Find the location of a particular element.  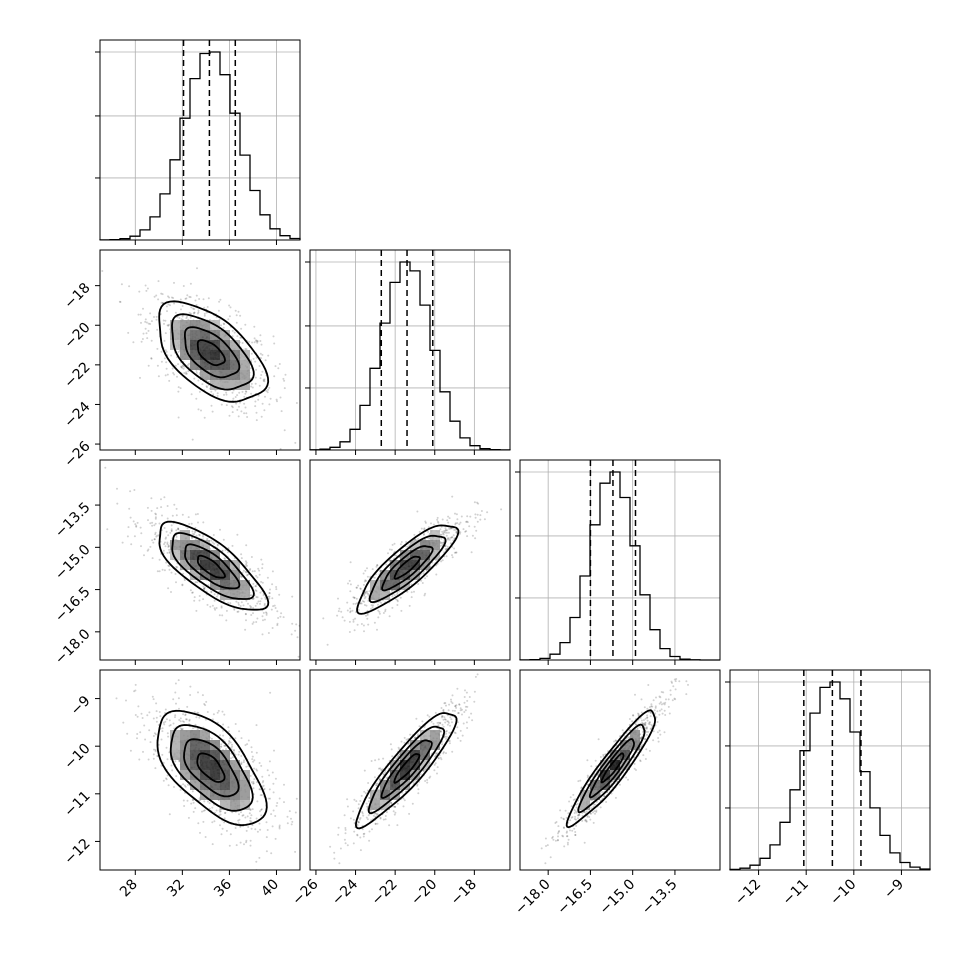

panel-content is located at coordinates (412, 570).